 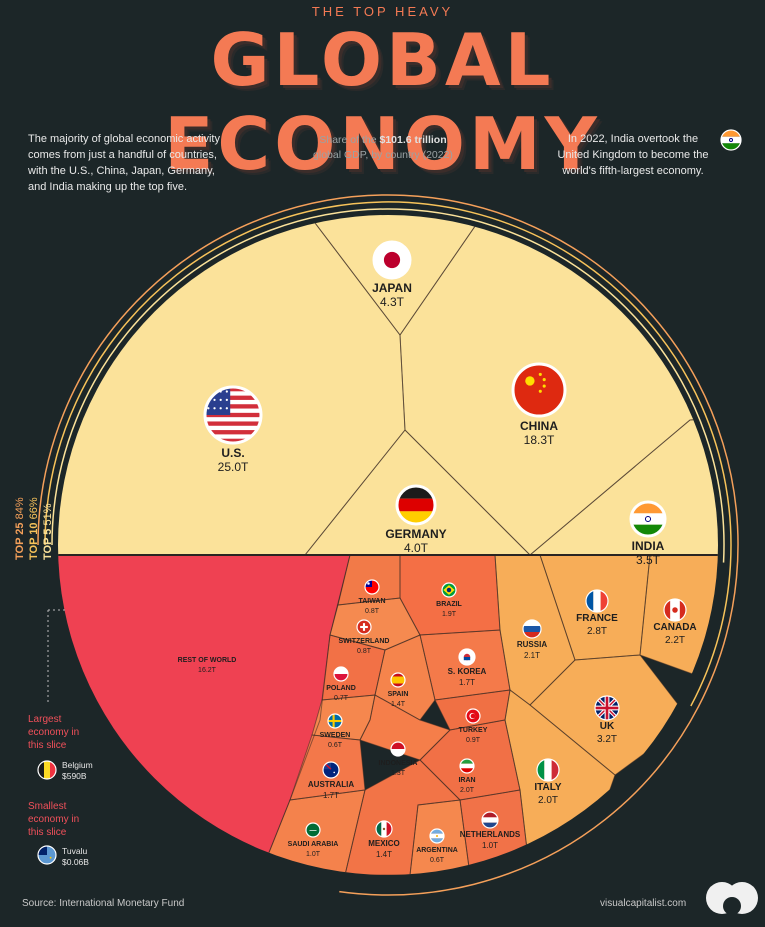 I want to click on country-name: BRAZIL, so click(x=449, y=604).